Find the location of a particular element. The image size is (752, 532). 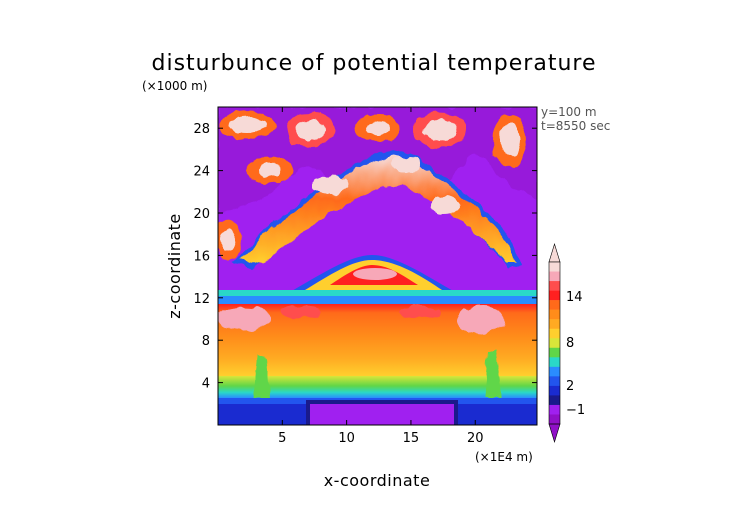

y-tick-label: 12 is located at coordinates (201, 299).